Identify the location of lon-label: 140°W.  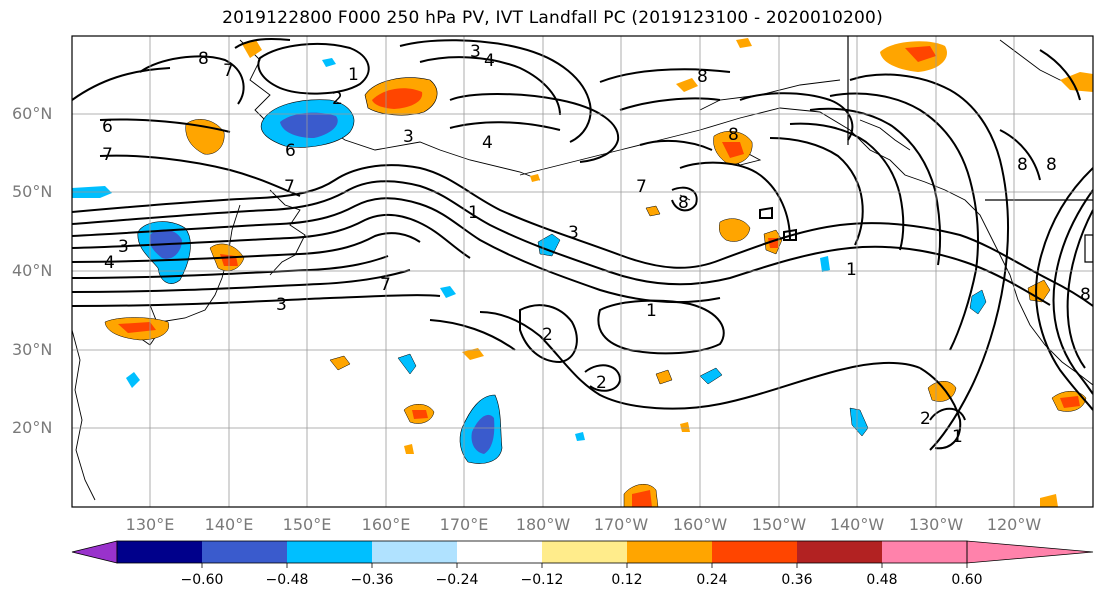
(857, 524).